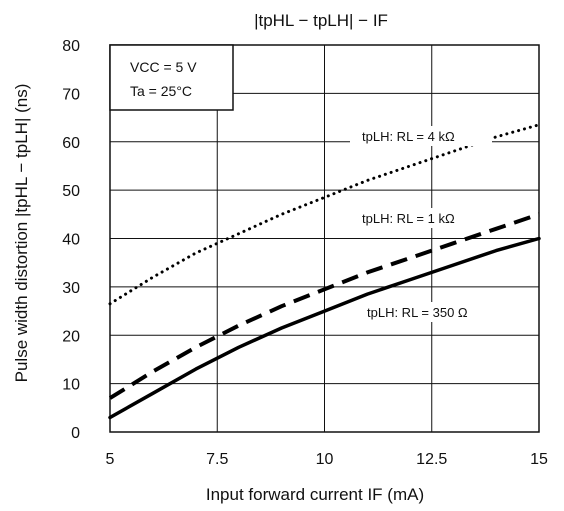 The image size is (564, 511). Describe the element at coordinates (408, 136) in the screenshot. I see `series-label-4k: tpLH: RL = 4 kΩ` at that location.